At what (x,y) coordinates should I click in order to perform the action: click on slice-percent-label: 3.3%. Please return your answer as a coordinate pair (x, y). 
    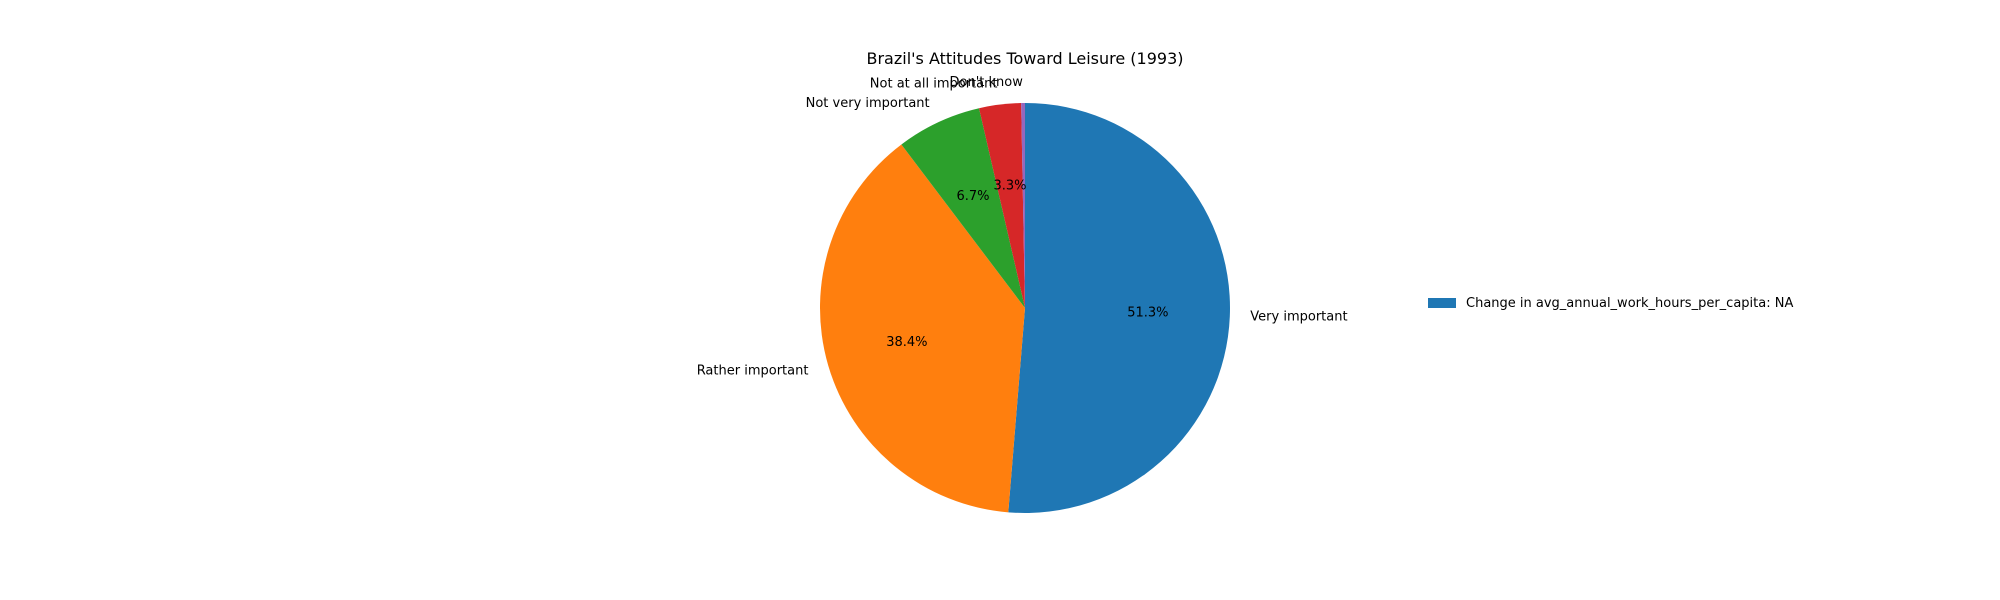
    Looking at the image, I should click on (1009, 185).